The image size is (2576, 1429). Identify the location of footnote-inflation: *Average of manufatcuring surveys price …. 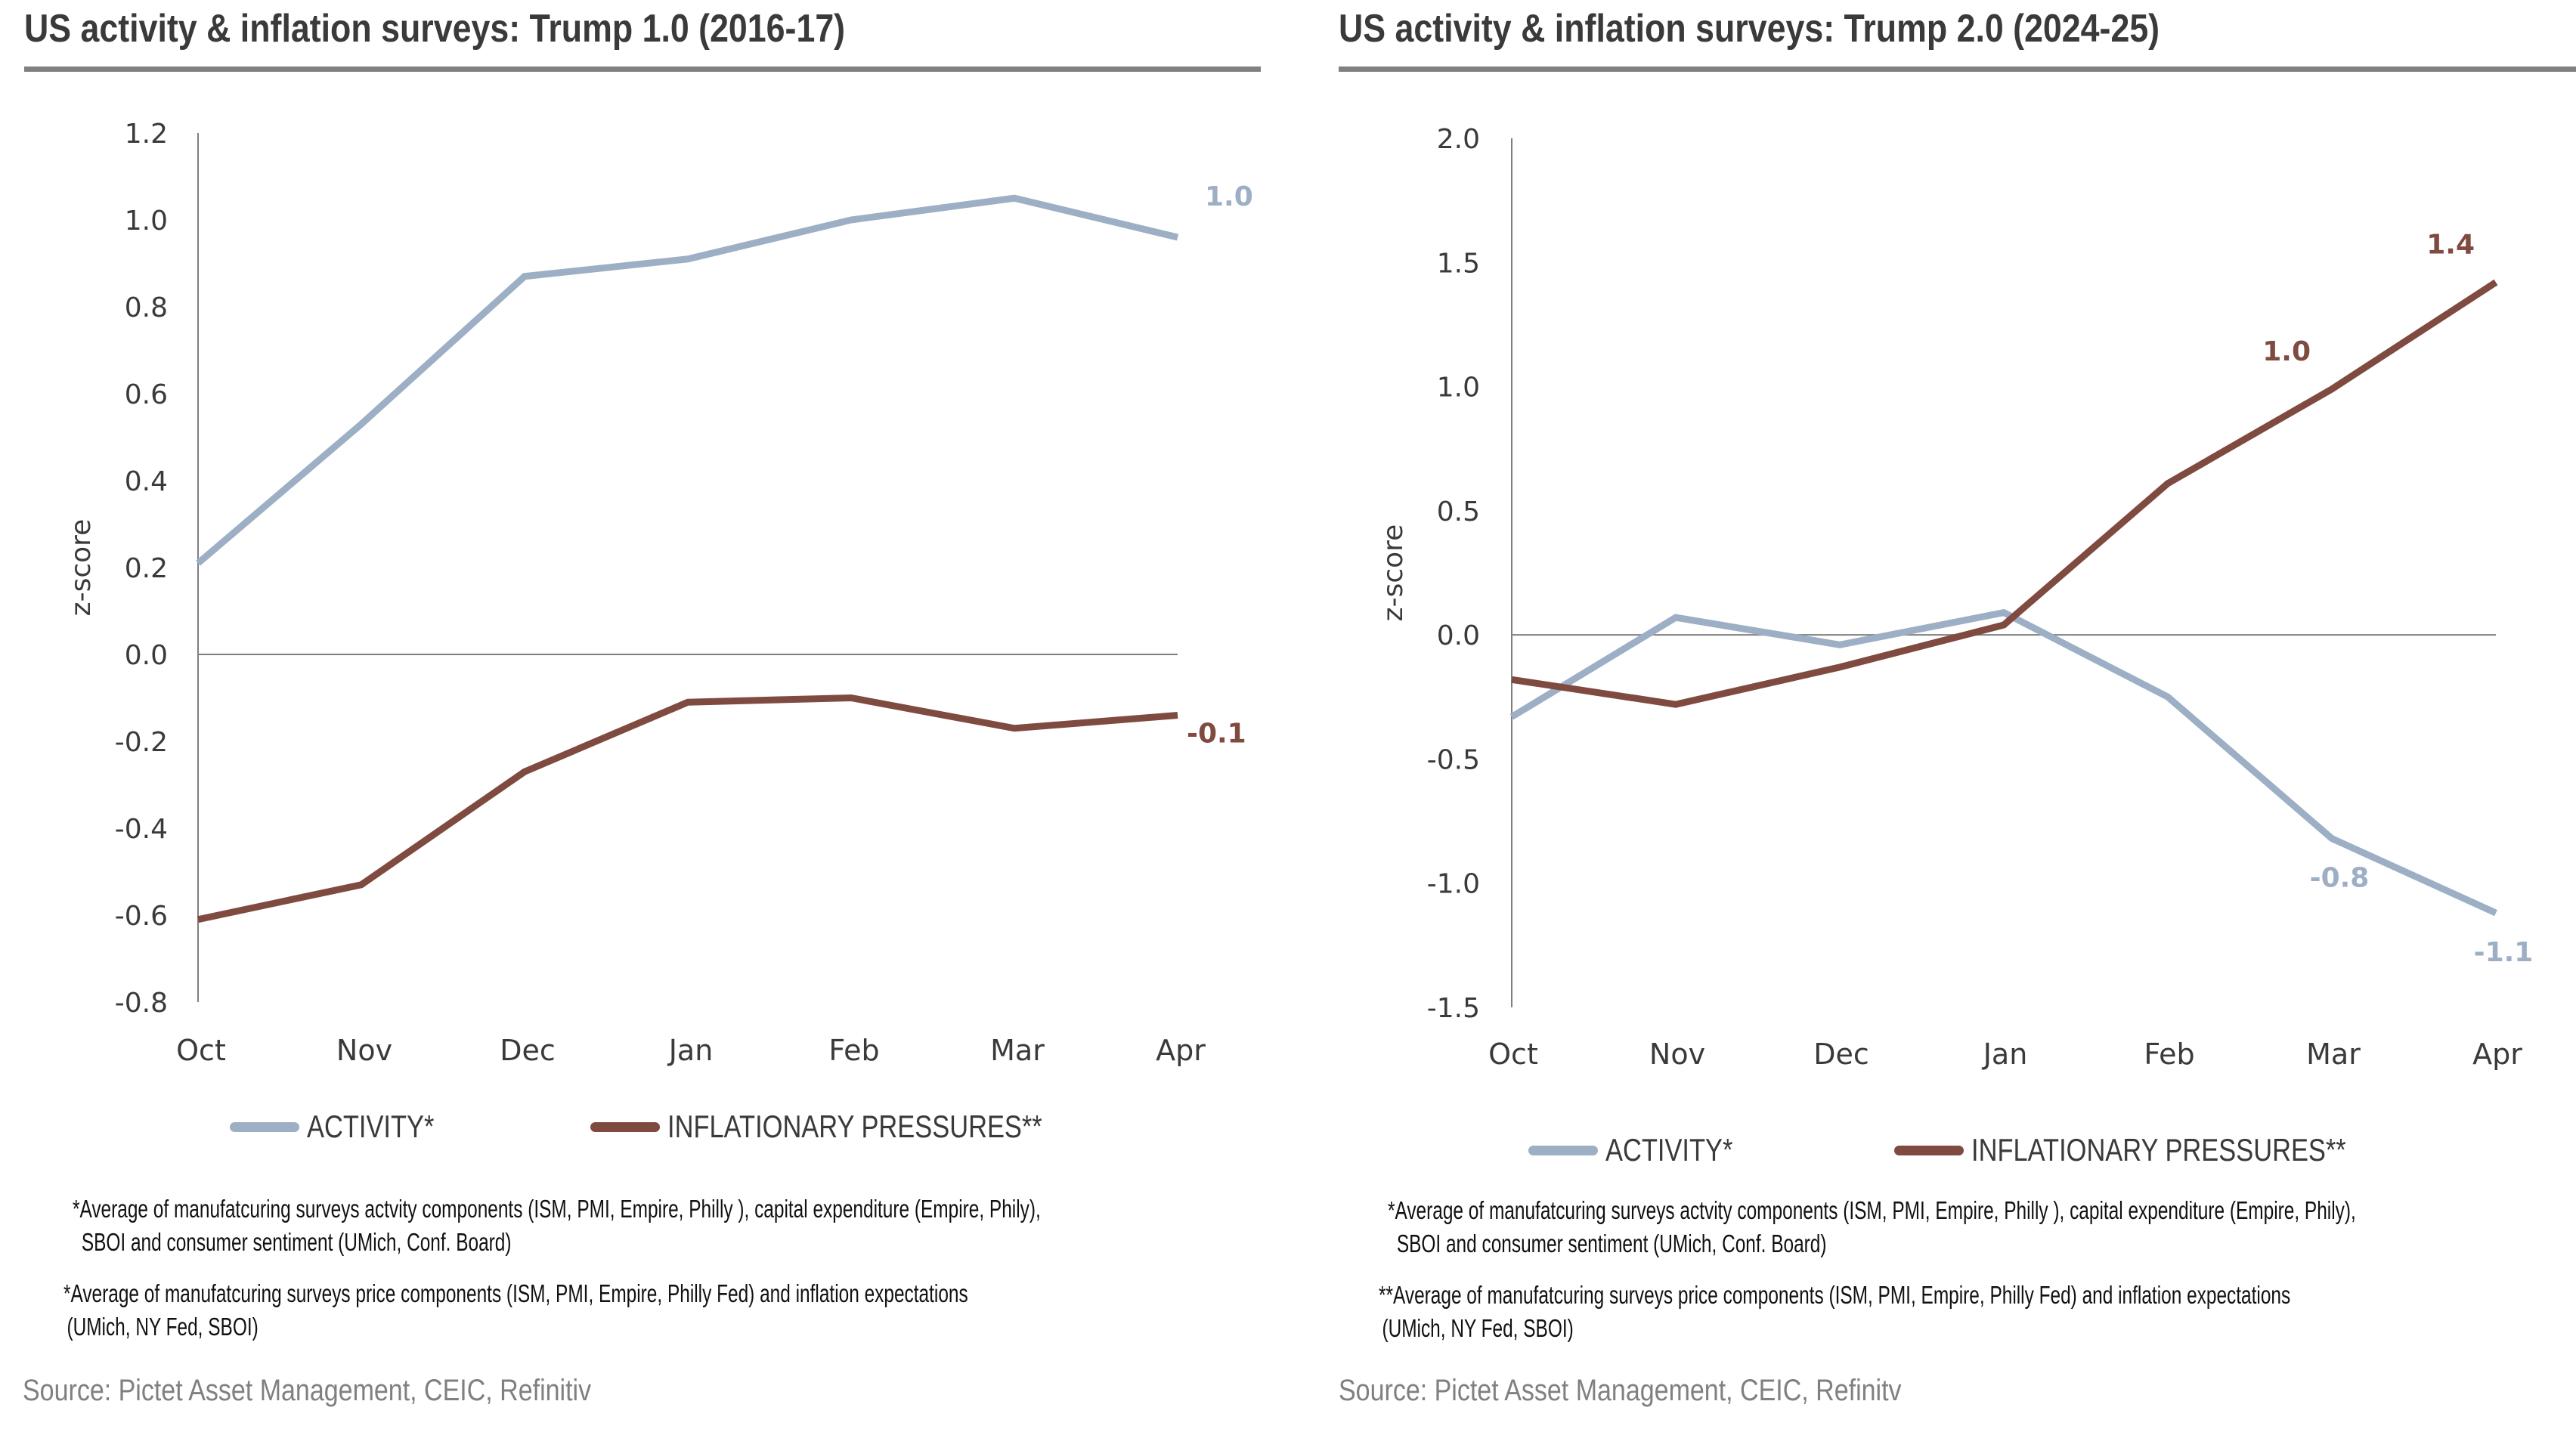
(515, 1310).